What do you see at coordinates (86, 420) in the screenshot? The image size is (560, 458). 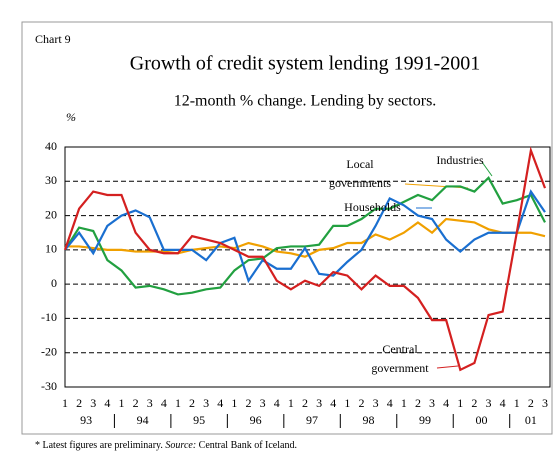 I see `year-label: 93` at bounding box center [86, 420].